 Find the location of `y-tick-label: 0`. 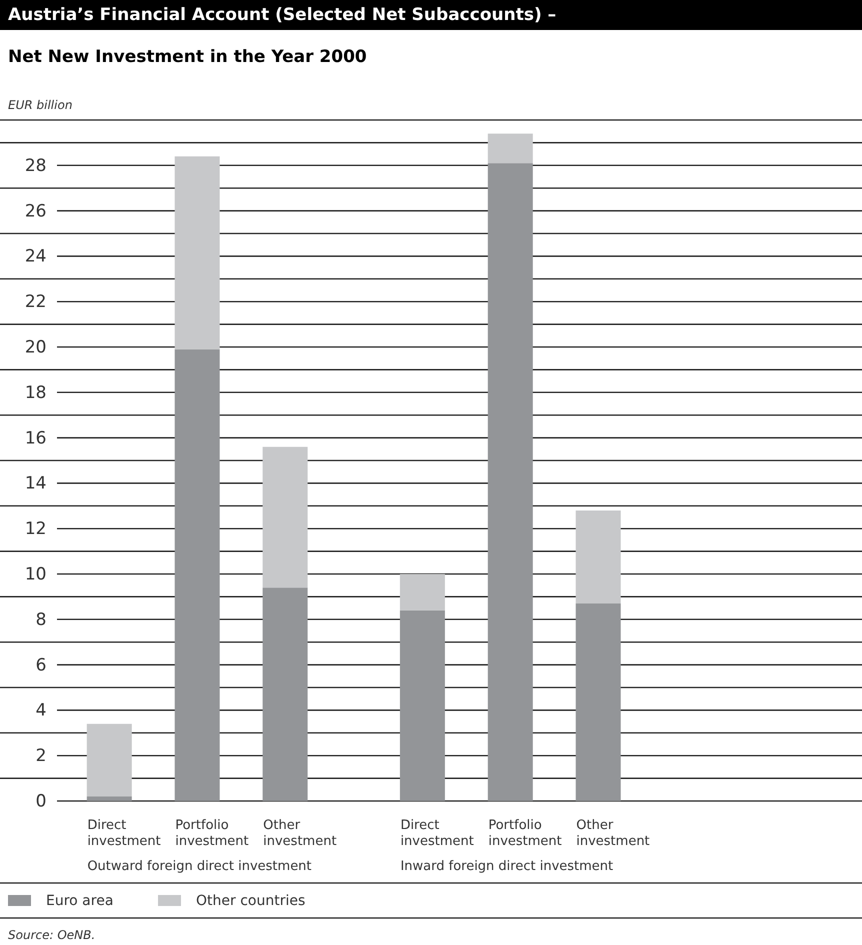

y-tick-label: 0 is located at coordinates (41, 802).